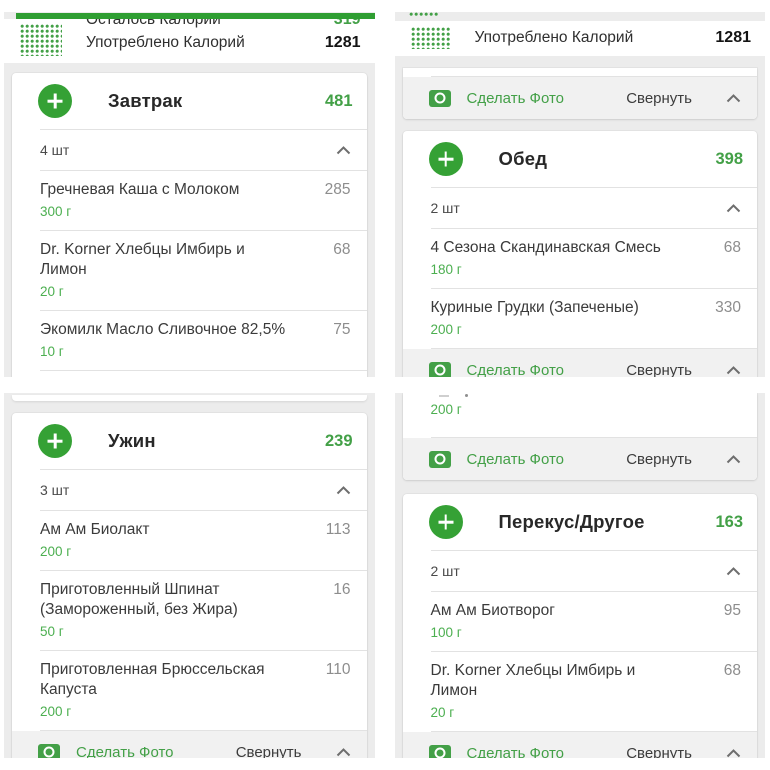 The image size is (770, 770). What do you see at coordinates (594, 396) in the screenshot?
I see `clipped-item-text` at bounding box center [594, 396].